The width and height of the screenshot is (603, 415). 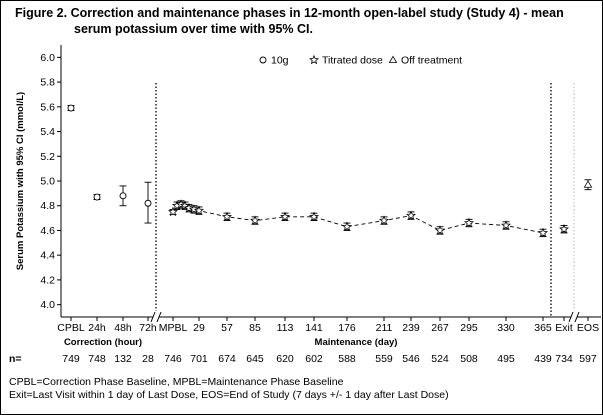 What do you see at coordinates (314, 359) in the screenshot?
I see `n-value: 602` at bounding box center [314, 359].